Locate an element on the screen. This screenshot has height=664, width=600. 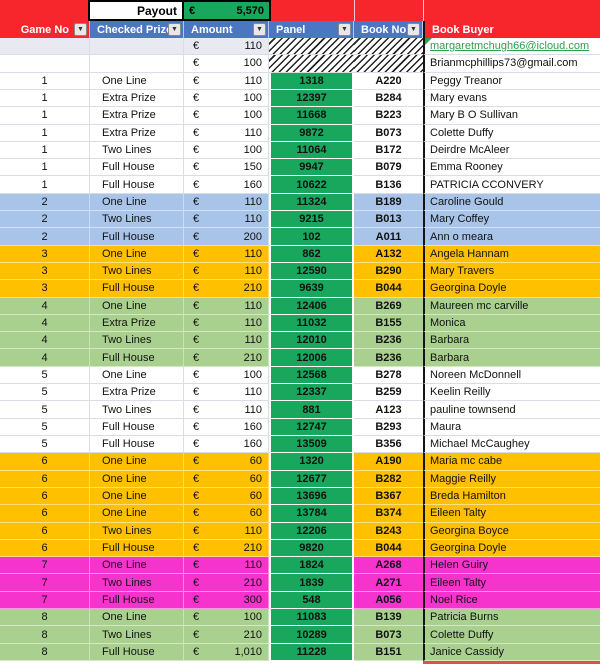
cell-book-no: B284 is located at coordinates (388, 98).